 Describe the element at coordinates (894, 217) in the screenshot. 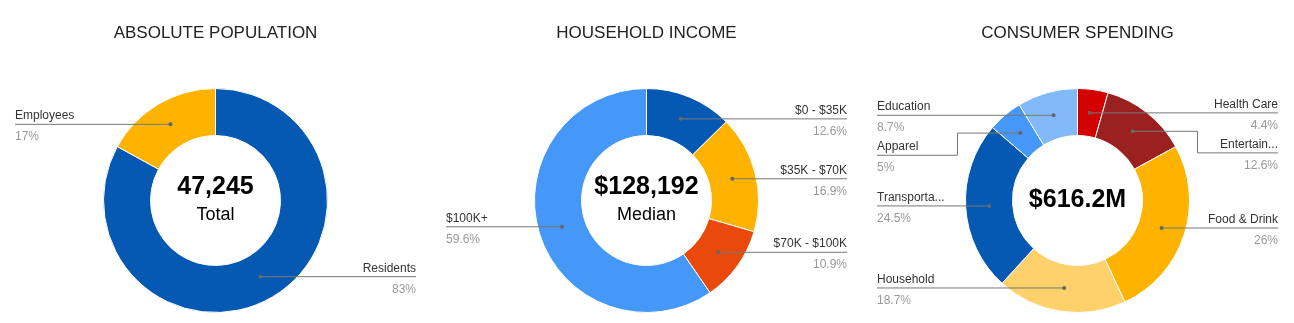

I see `data-label: 24.5%` at that location.